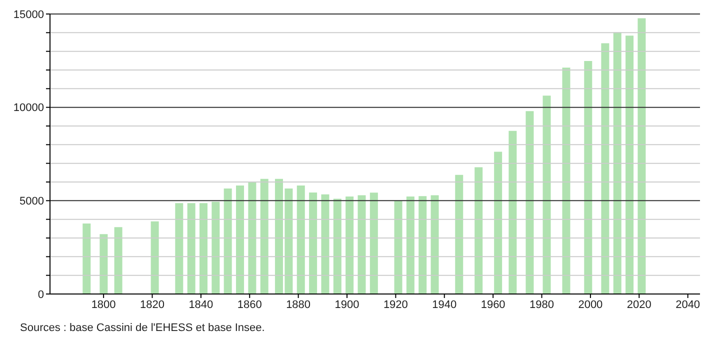  What do you see at coordinates (32, 202) in the screenshot?
I see `y-tick-label: 5000` at bounding box center [32, 202].